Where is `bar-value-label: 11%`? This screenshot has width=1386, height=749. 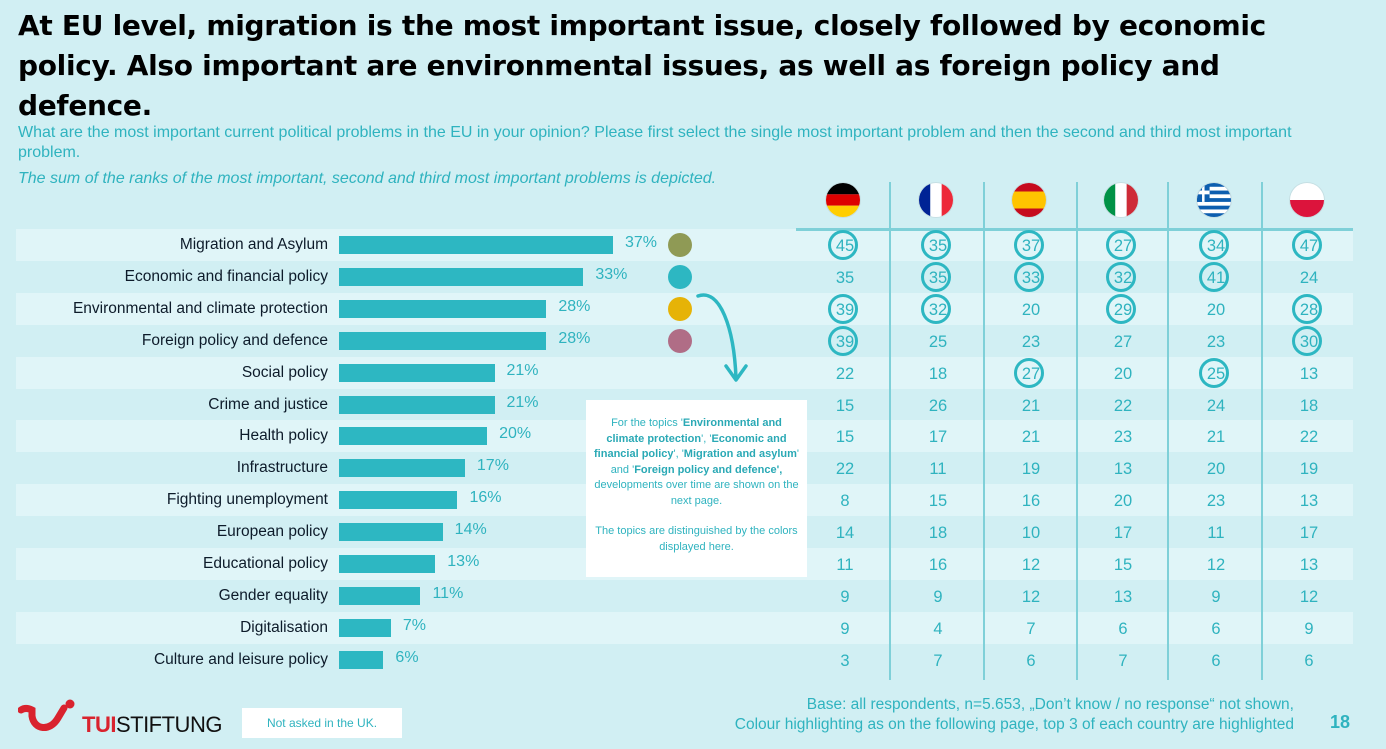
bar-value-label: 11% is located at coordinates (448, 593).